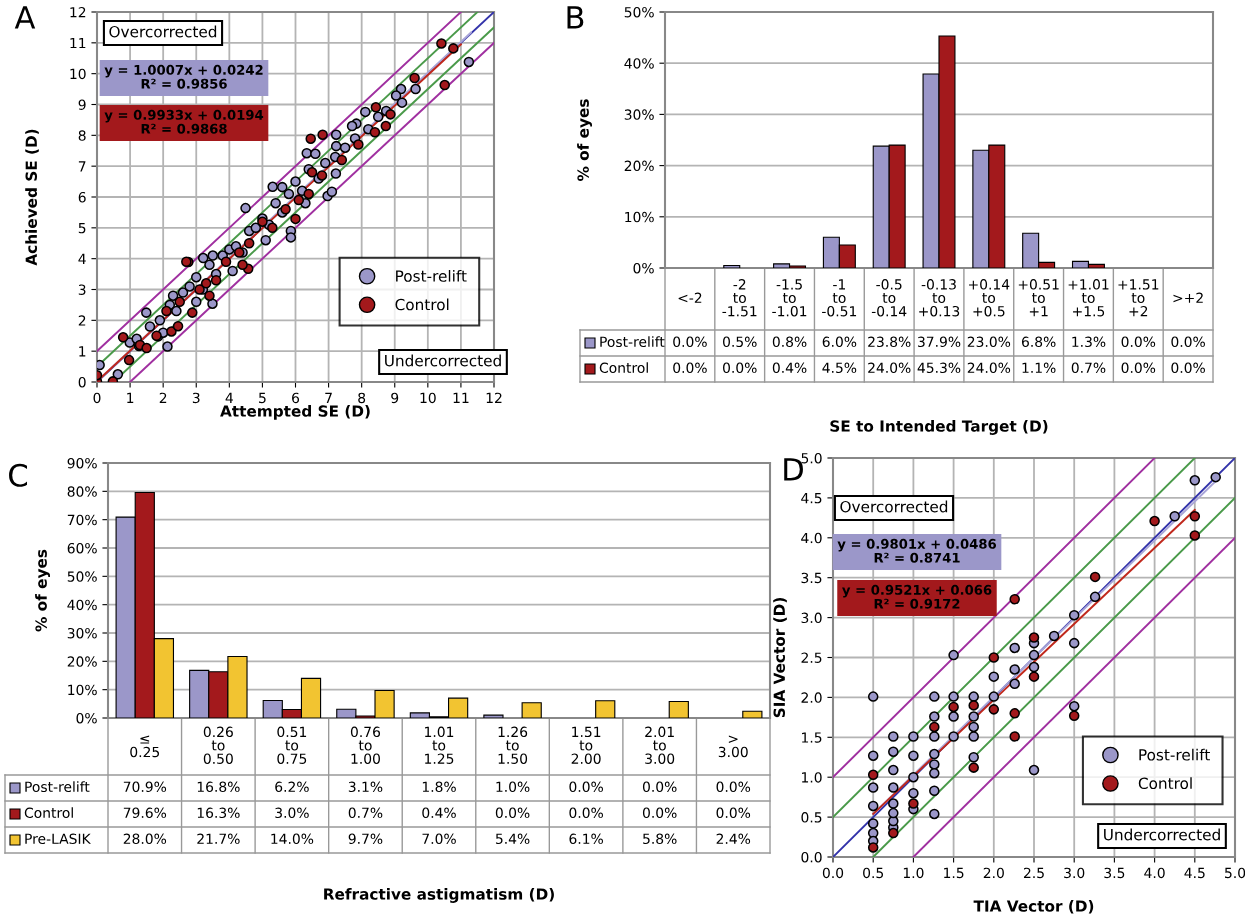 This screenshot has width=1245, height=919. I want to click on data-label: 1.3%, so click(1089, 342).